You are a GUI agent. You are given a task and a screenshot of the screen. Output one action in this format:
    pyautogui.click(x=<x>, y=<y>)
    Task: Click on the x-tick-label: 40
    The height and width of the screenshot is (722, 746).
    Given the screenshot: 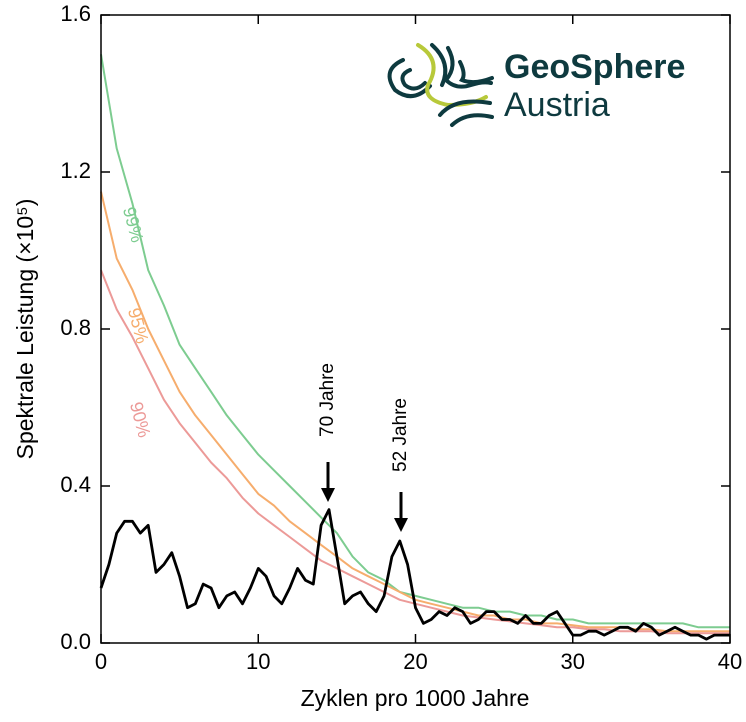 What is the action you would take?
    pyautogui.click(x=730, y=661)
    